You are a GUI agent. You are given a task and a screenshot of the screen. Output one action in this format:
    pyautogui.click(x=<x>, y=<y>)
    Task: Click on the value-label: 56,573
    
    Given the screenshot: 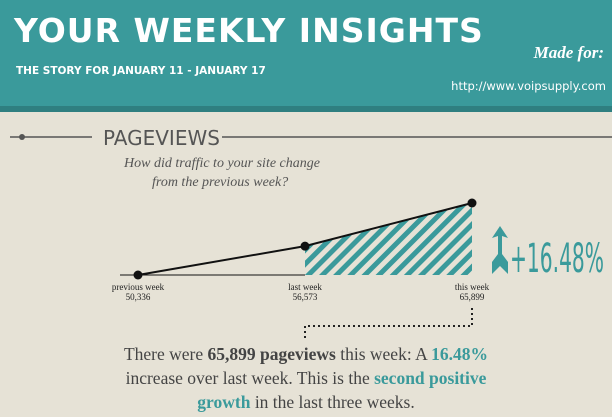 What is the action you would take?
    pyautogui.click(x=305, y=297)
    